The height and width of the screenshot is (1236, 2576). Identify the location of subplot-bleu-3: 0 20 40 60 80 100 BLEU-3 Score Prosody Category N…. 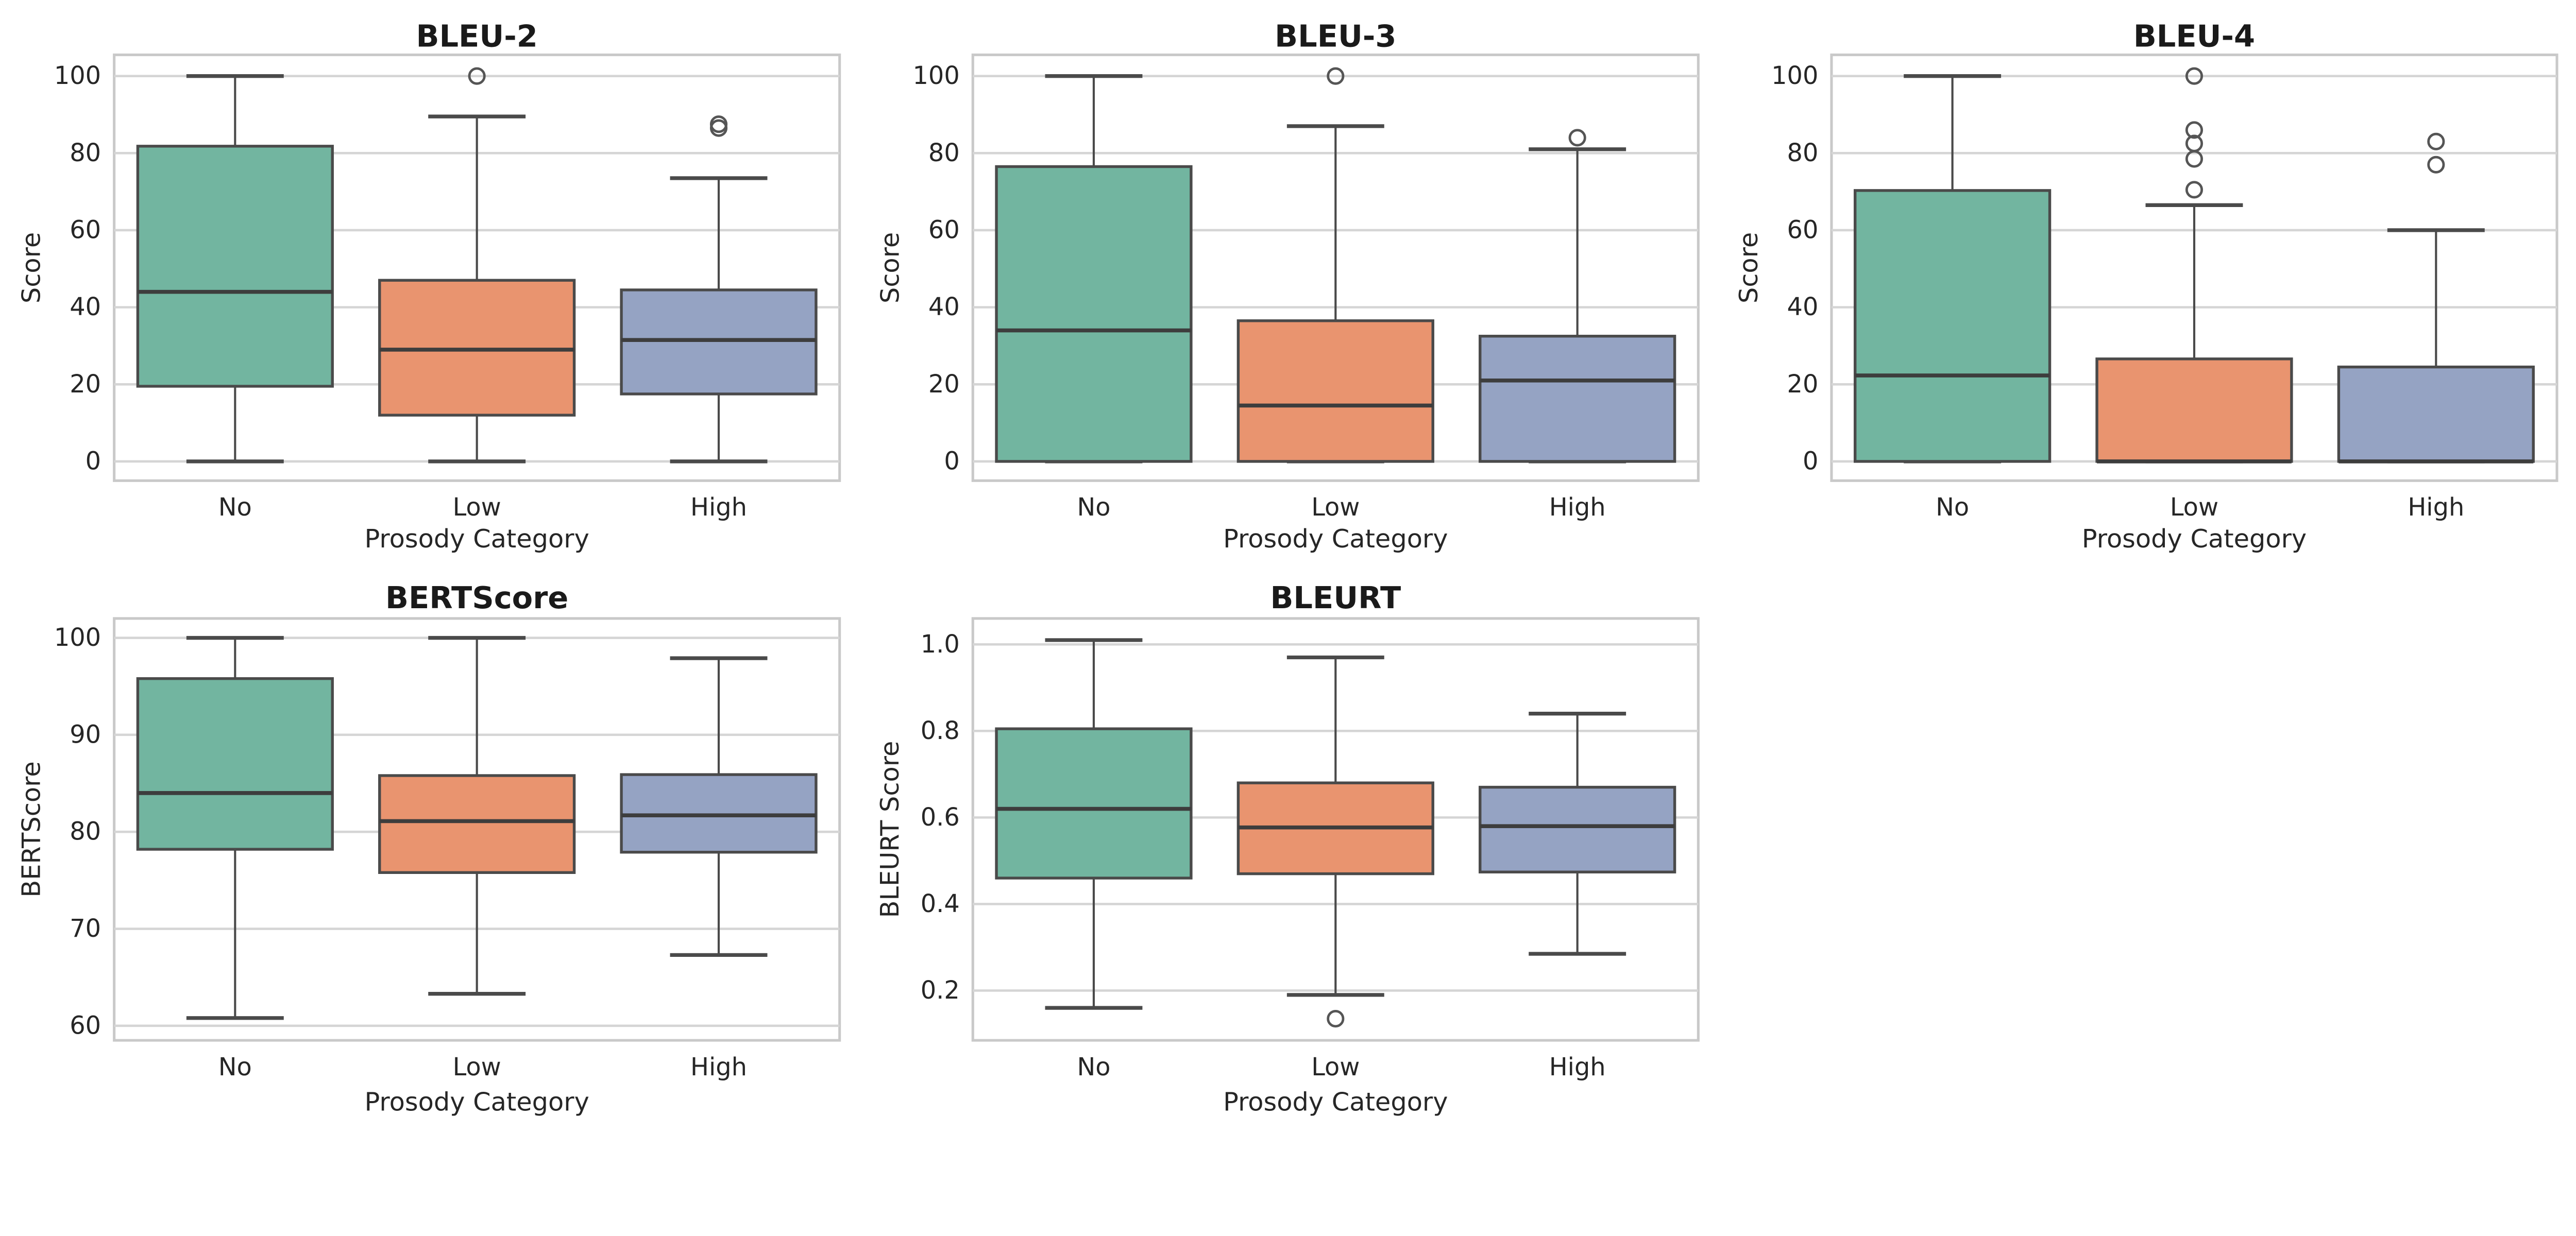
(1287, 286).